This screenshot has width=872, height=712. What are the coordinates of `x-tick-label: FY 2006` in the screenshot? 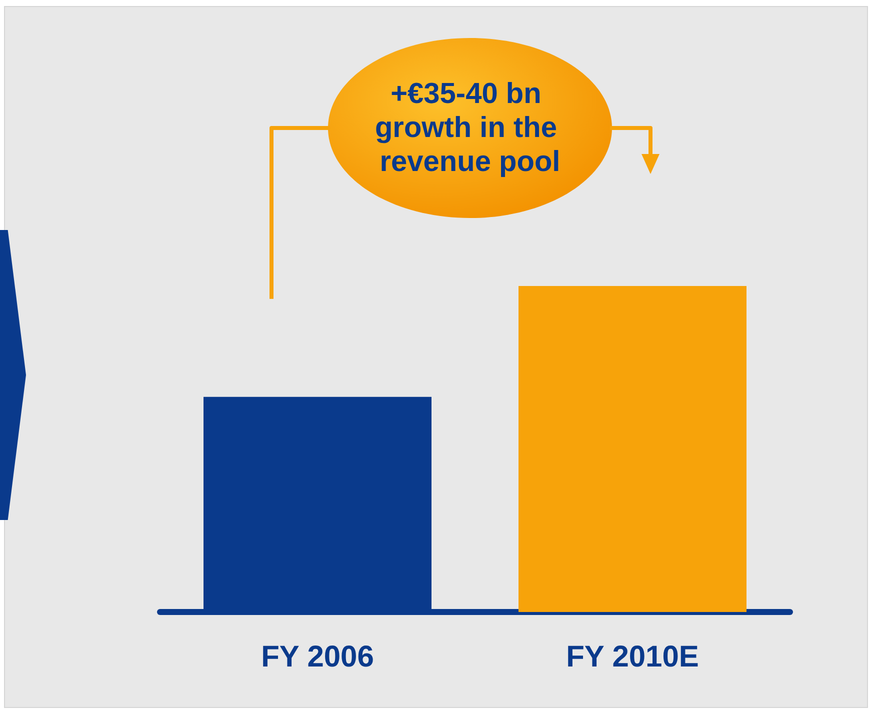 It's located at (317, 657).